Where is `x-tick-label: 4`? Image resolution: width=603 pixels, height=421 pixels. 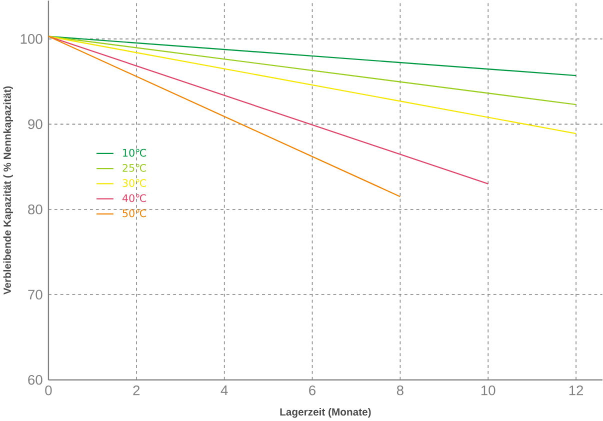
x-tick-label: 4 is located at coordinates (224, 390).